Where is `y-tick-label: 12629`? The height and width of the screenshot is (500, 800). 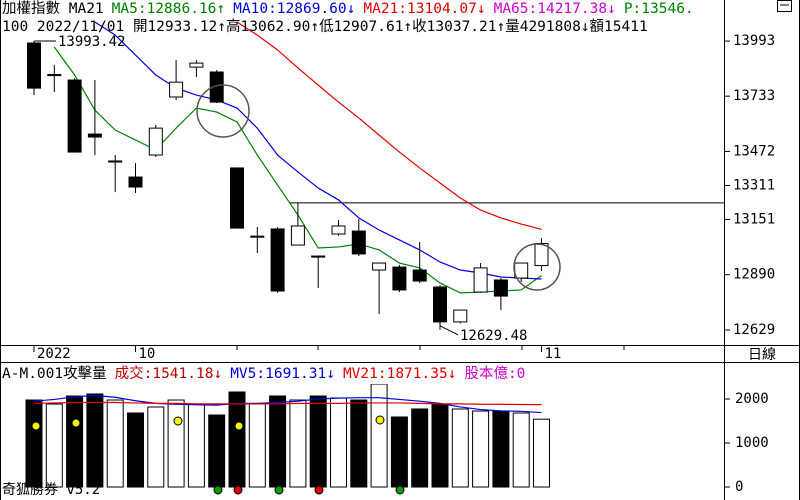
y-tick-label: 12629 is located at coordinates (754, 330).